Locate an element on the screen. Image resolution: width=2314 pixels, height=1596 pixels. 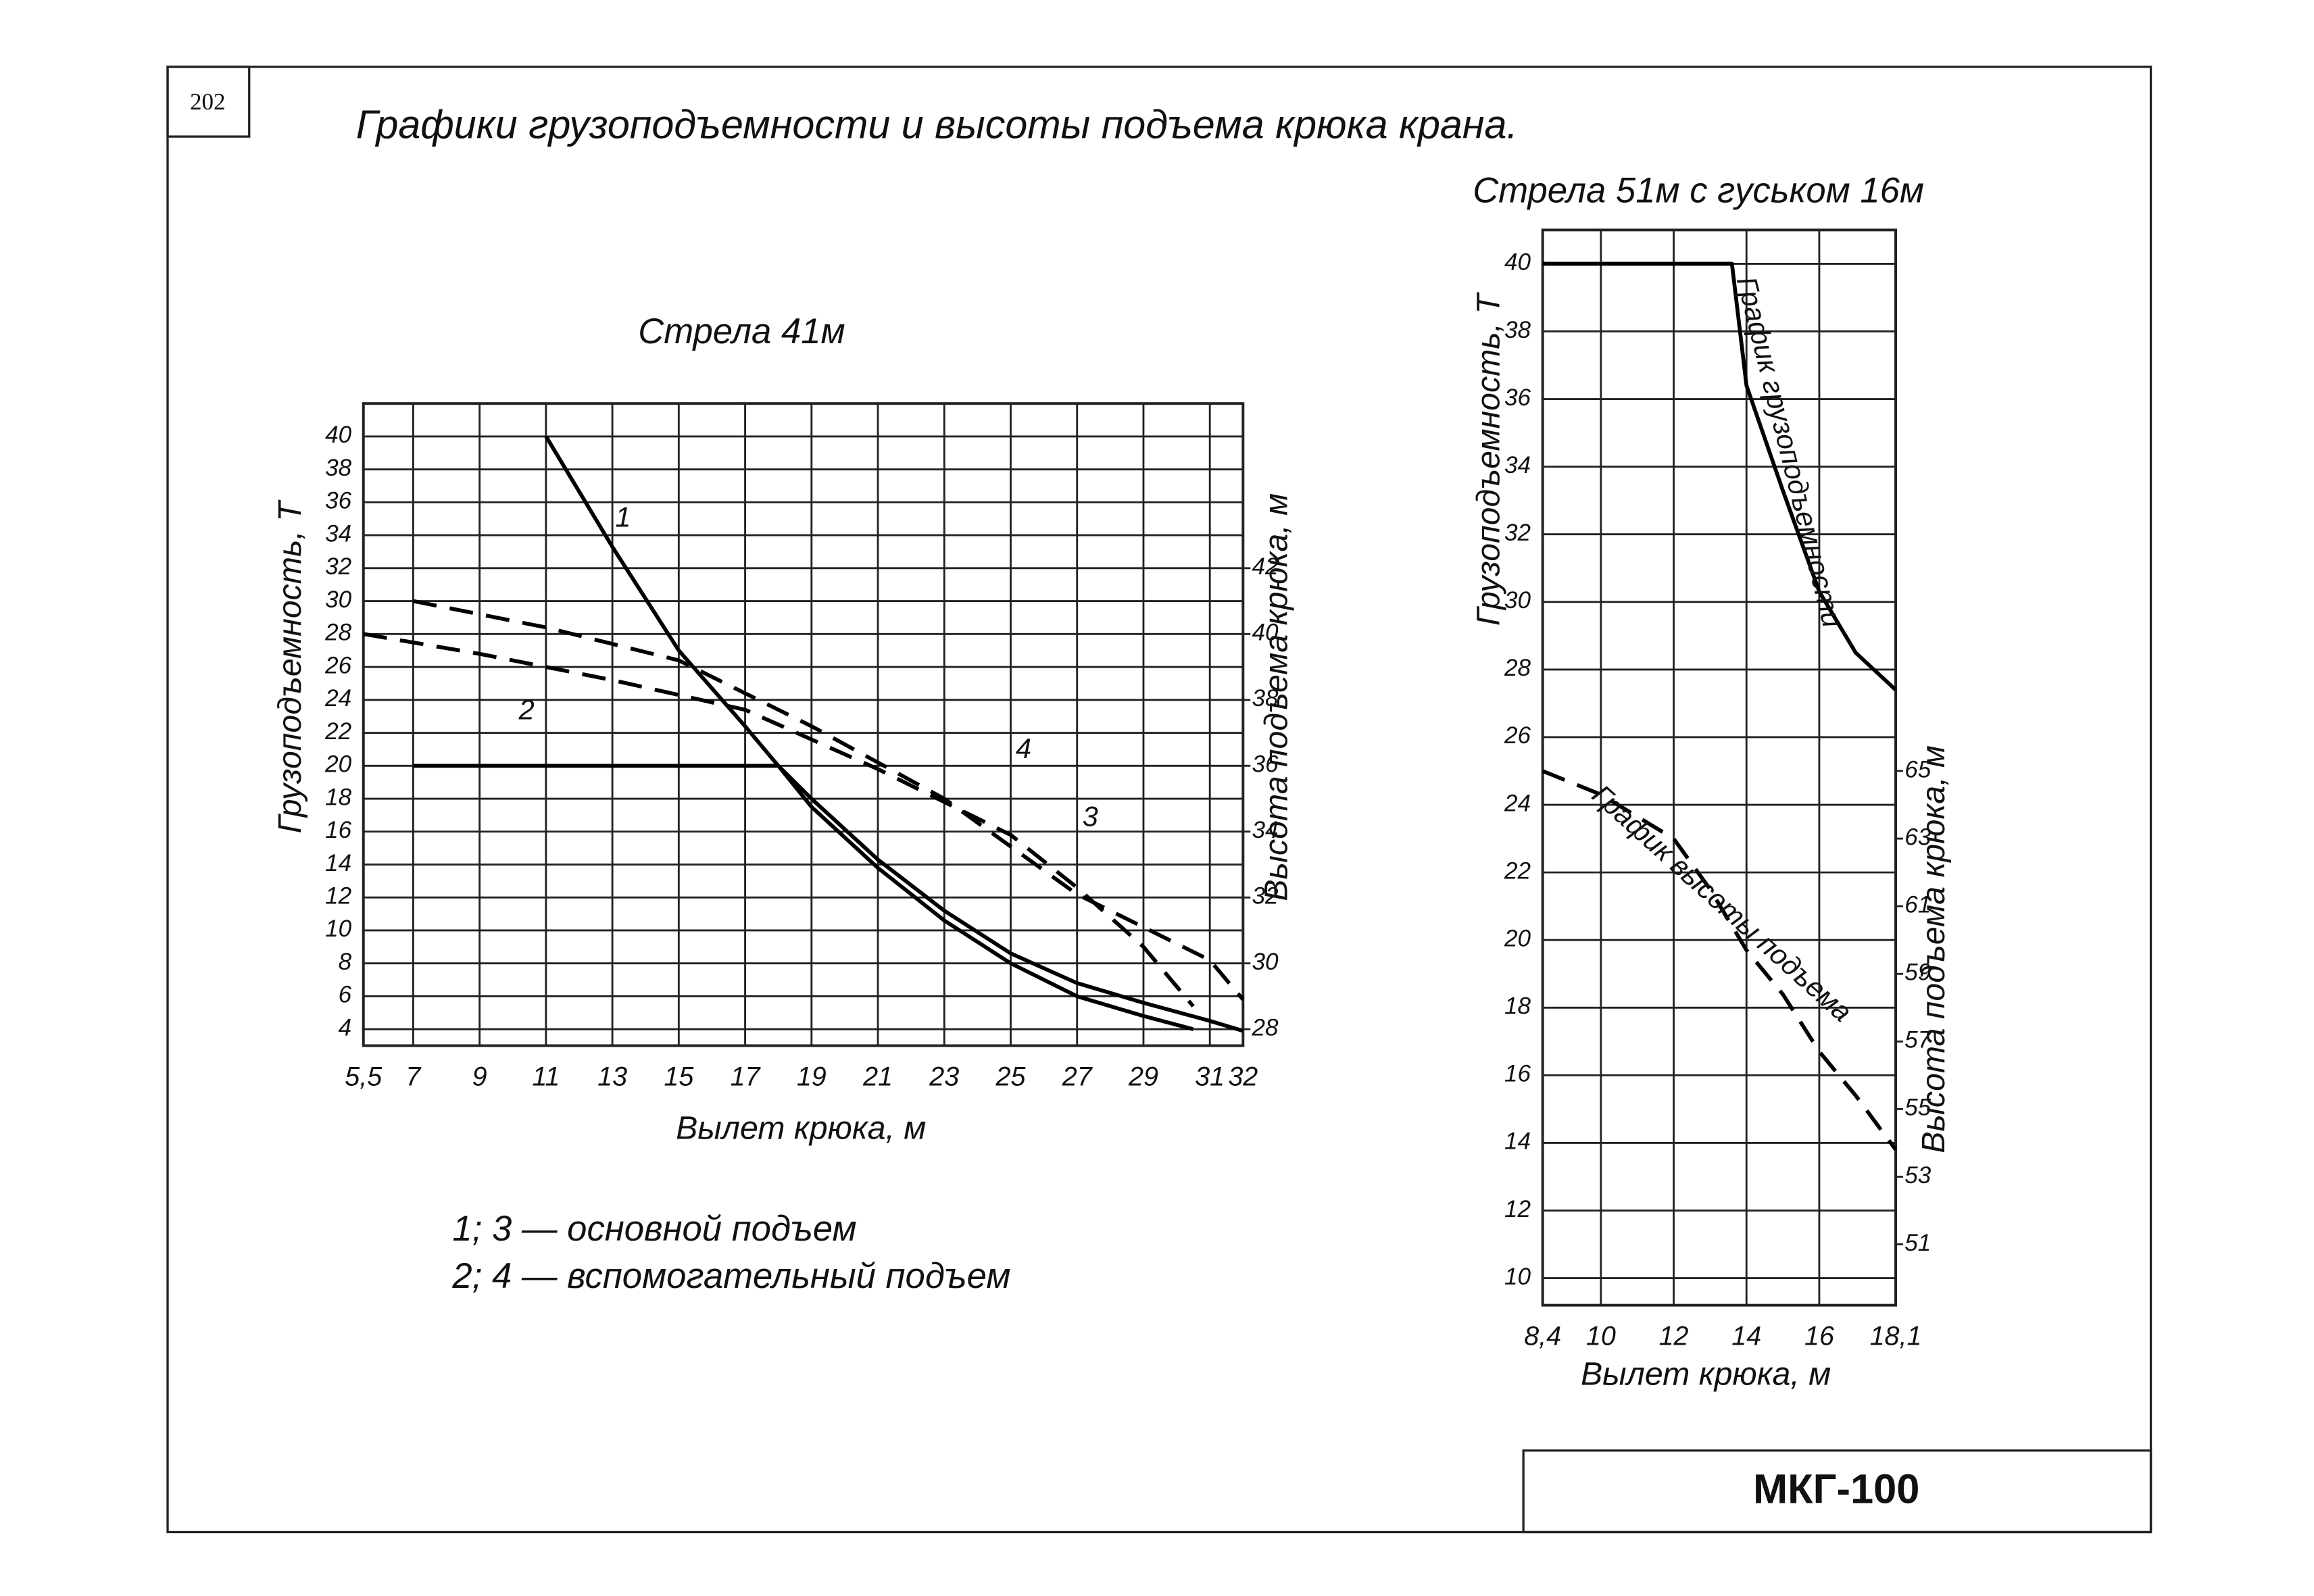
x-tick-label: 32 is located at coordinates (1243, 1077).